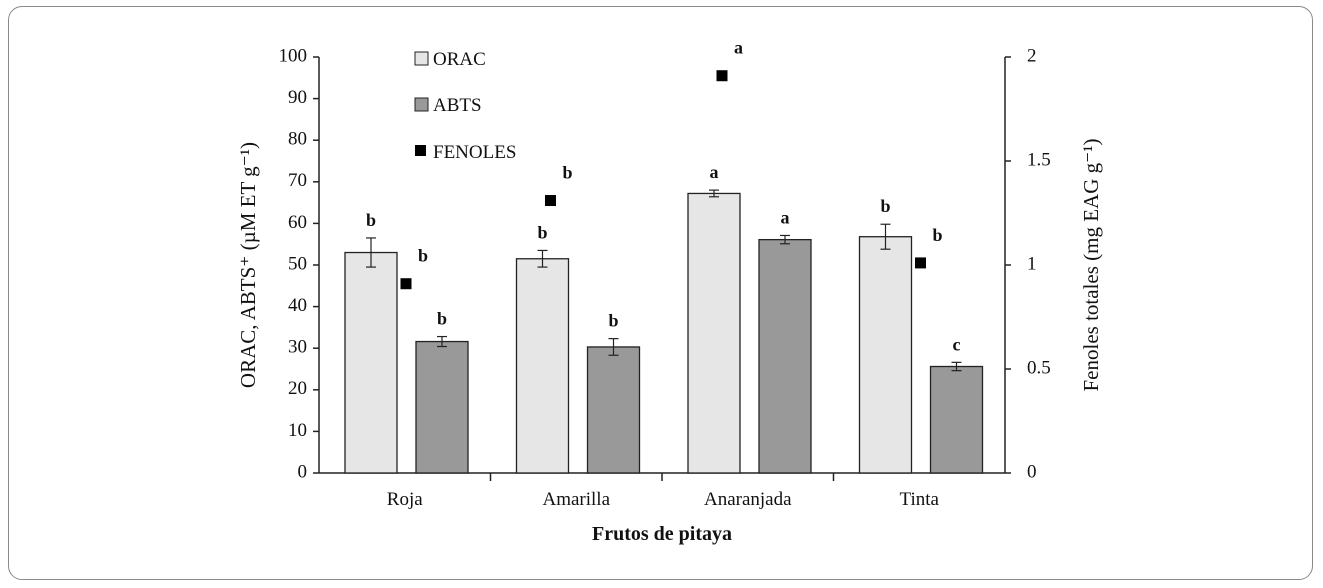 The image size is (1323, 588). What do you see at coordinates (459, 59) in the screenshot?
I see `legend-label-orac: ORAC` at bounding box center [459, 59].